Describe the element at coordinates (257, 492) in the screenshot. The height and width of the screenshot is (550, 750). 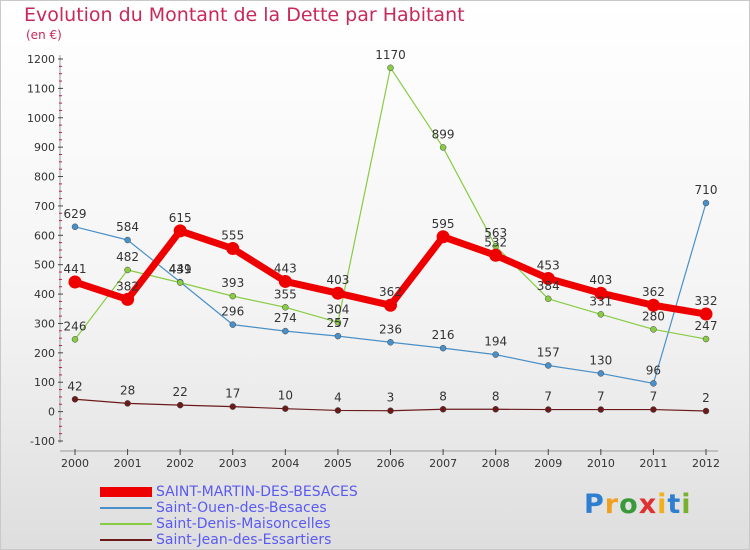
I see `legend-label: SAINT-MARTIN-DES-BESACES` at that location.